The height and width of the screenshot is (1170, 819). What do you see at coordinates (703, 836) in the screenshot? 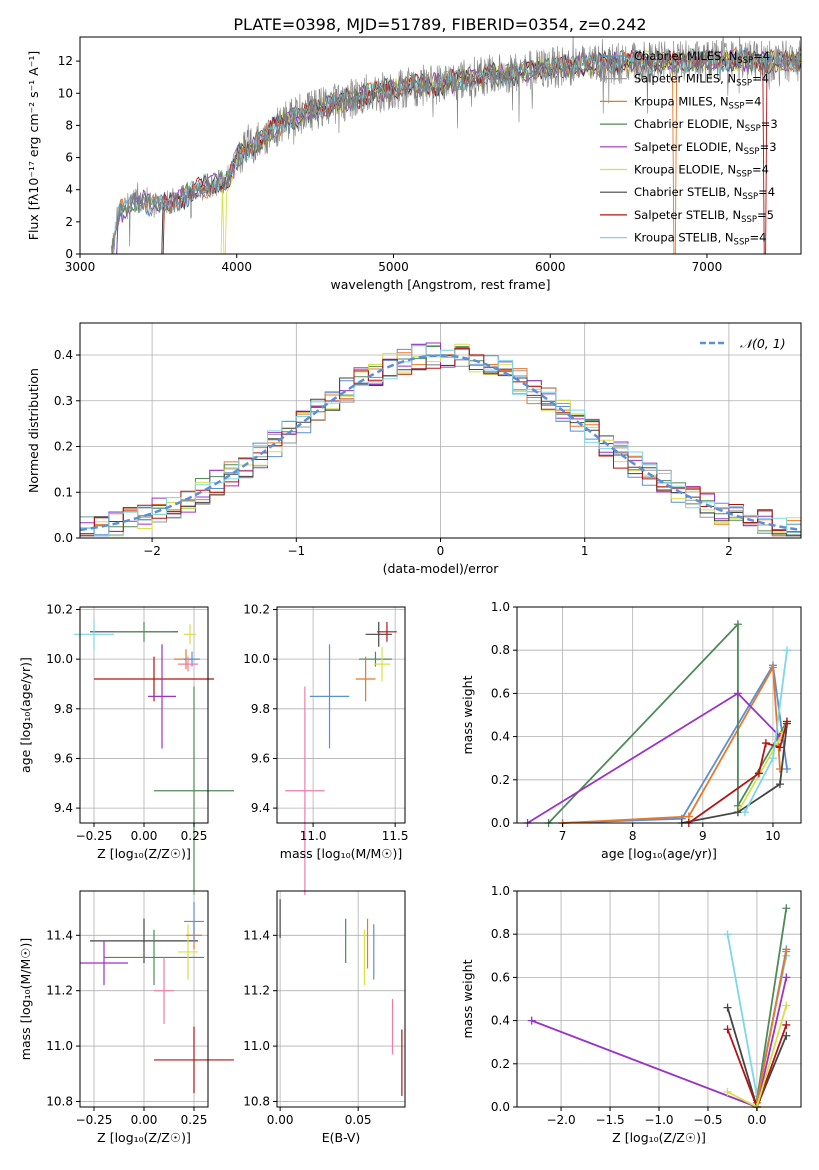
I see `x-tick-label: 9` at bounding box center [703, 836].